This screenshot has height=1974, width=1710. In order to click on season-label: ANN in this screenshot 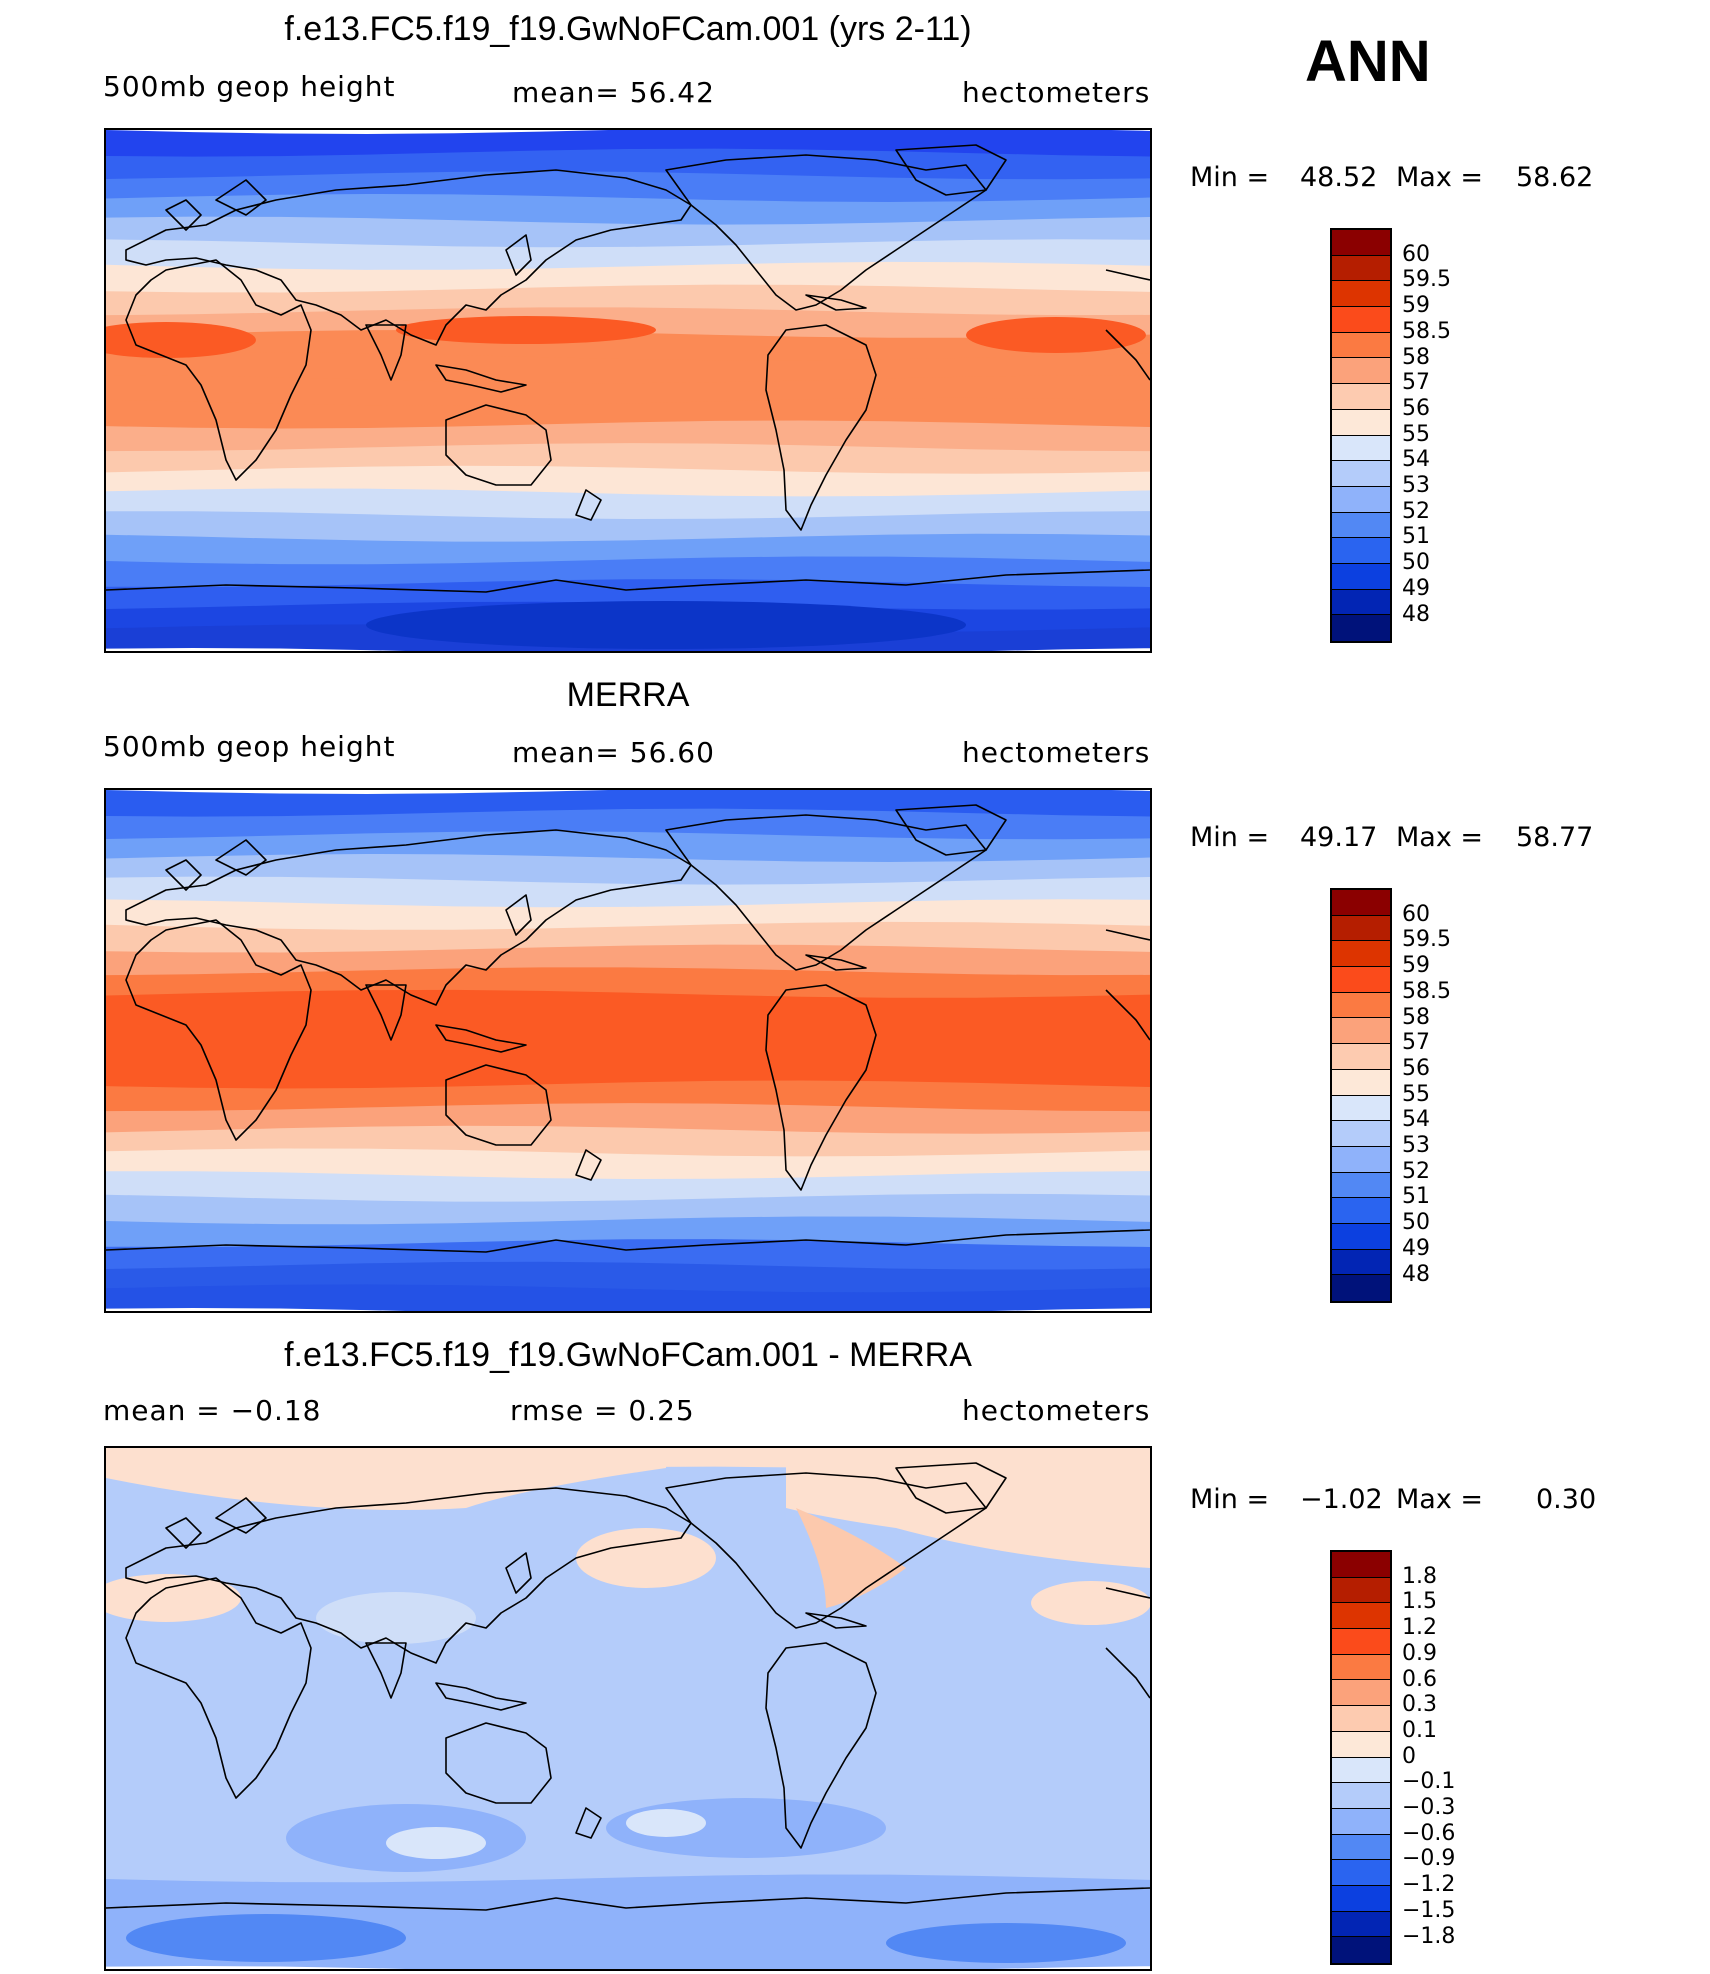, I will do `click(1368, 61)`.